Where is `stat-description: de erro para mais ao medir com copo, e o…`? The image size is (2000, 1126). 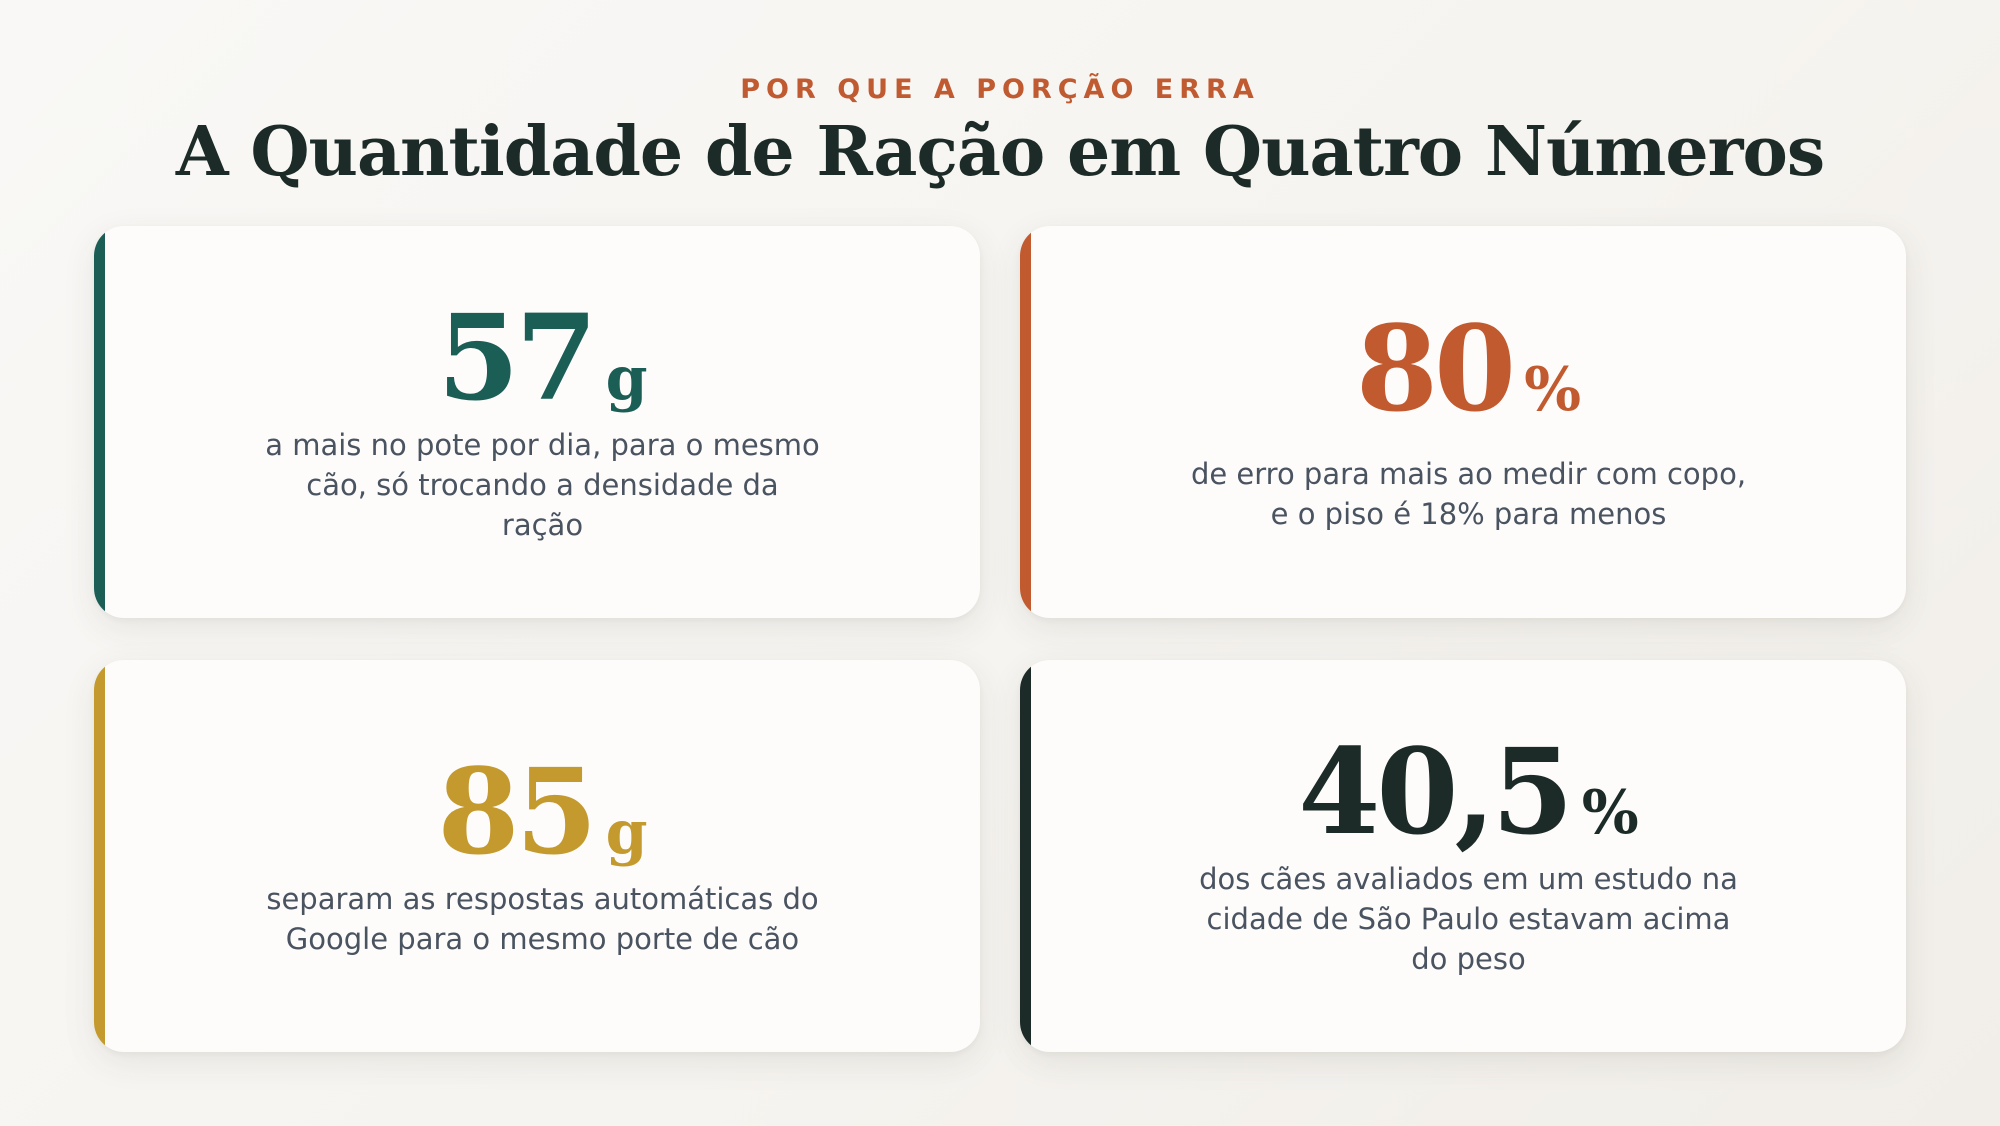
stat-description: de erro para mais ao medir com copo, e o… is located at coordinates (1468, 494).